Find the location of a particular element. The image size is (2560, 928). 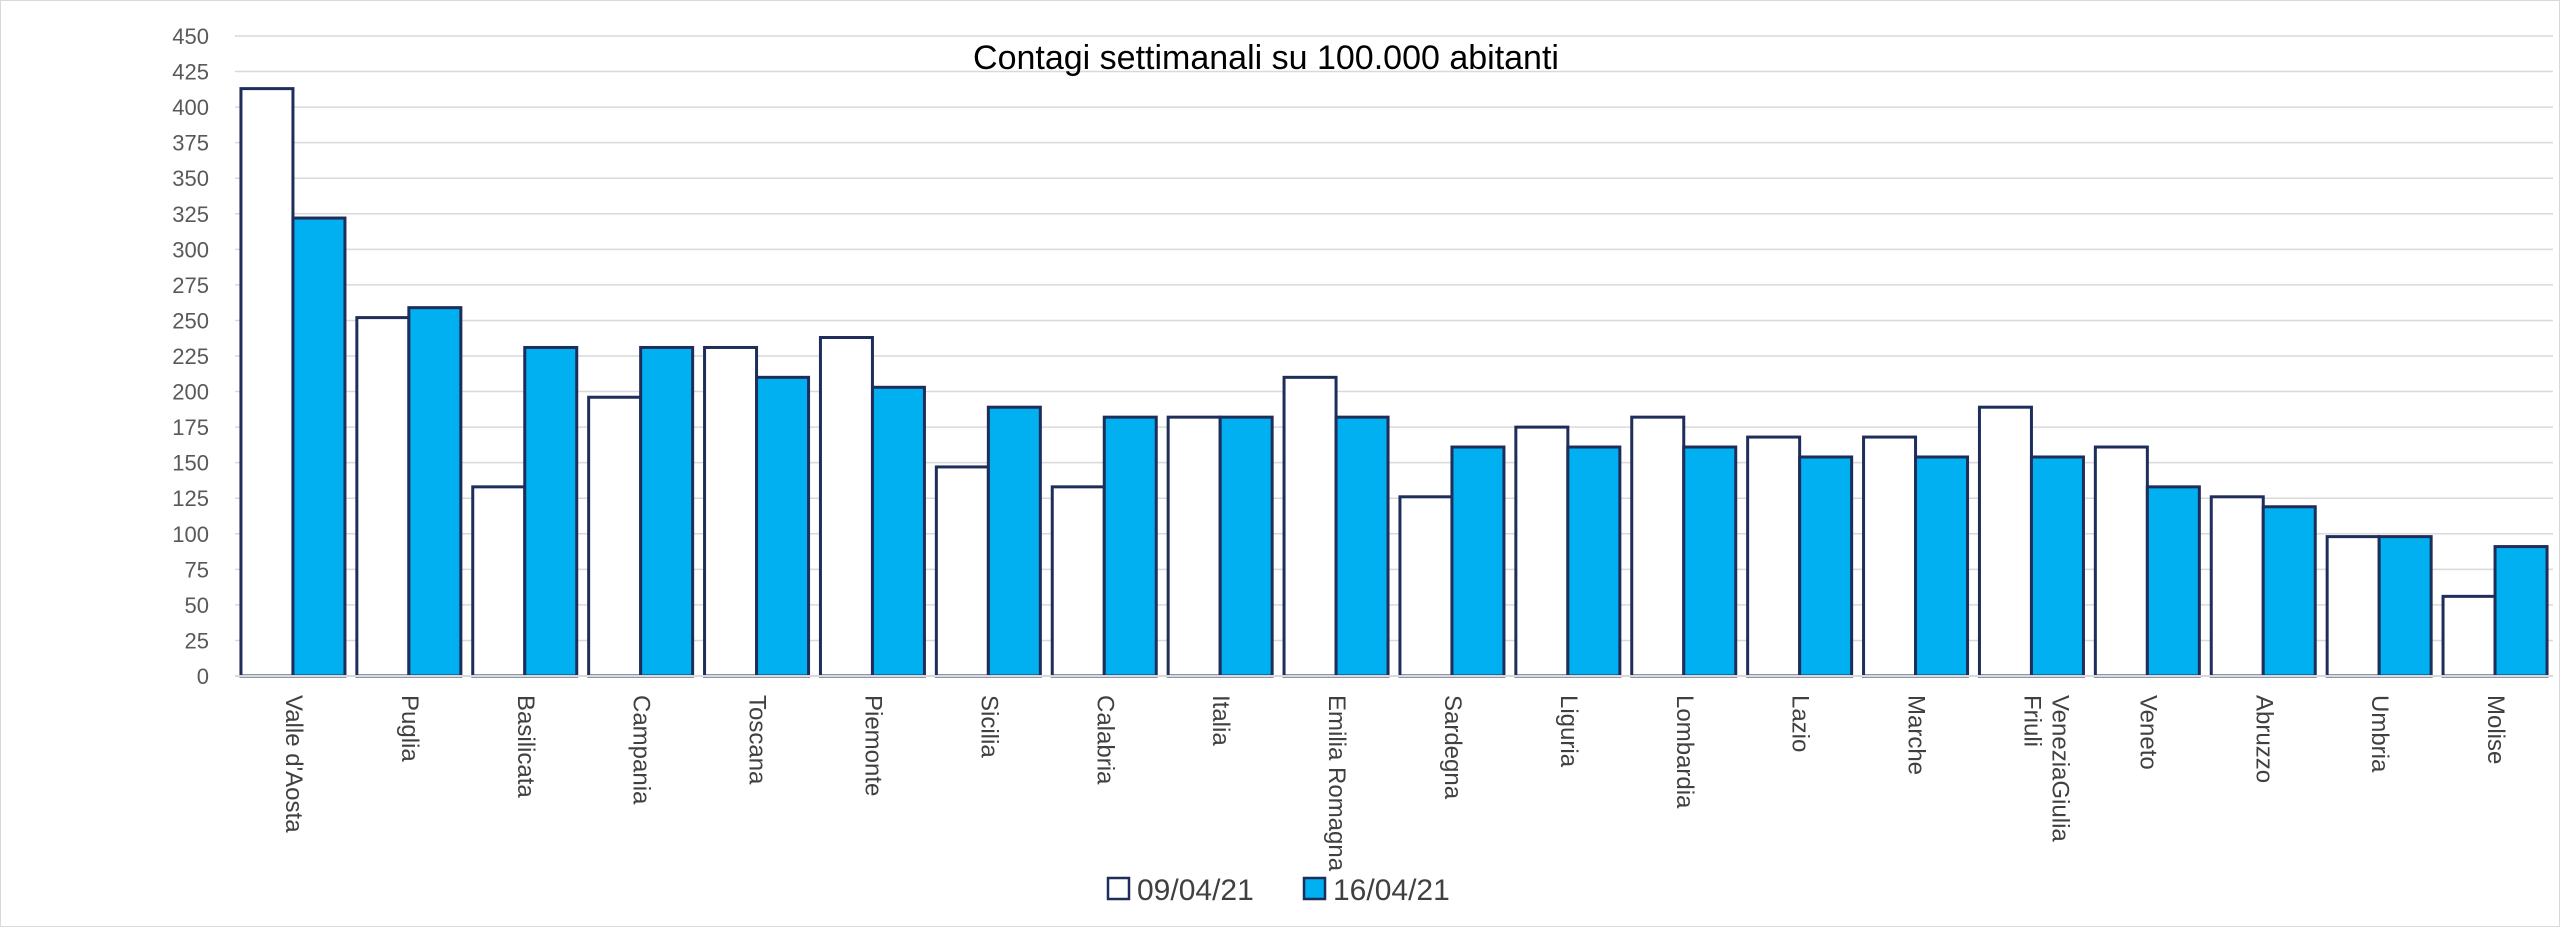

x-tick-label-line: Marche is located at coordinates (1916, 735).